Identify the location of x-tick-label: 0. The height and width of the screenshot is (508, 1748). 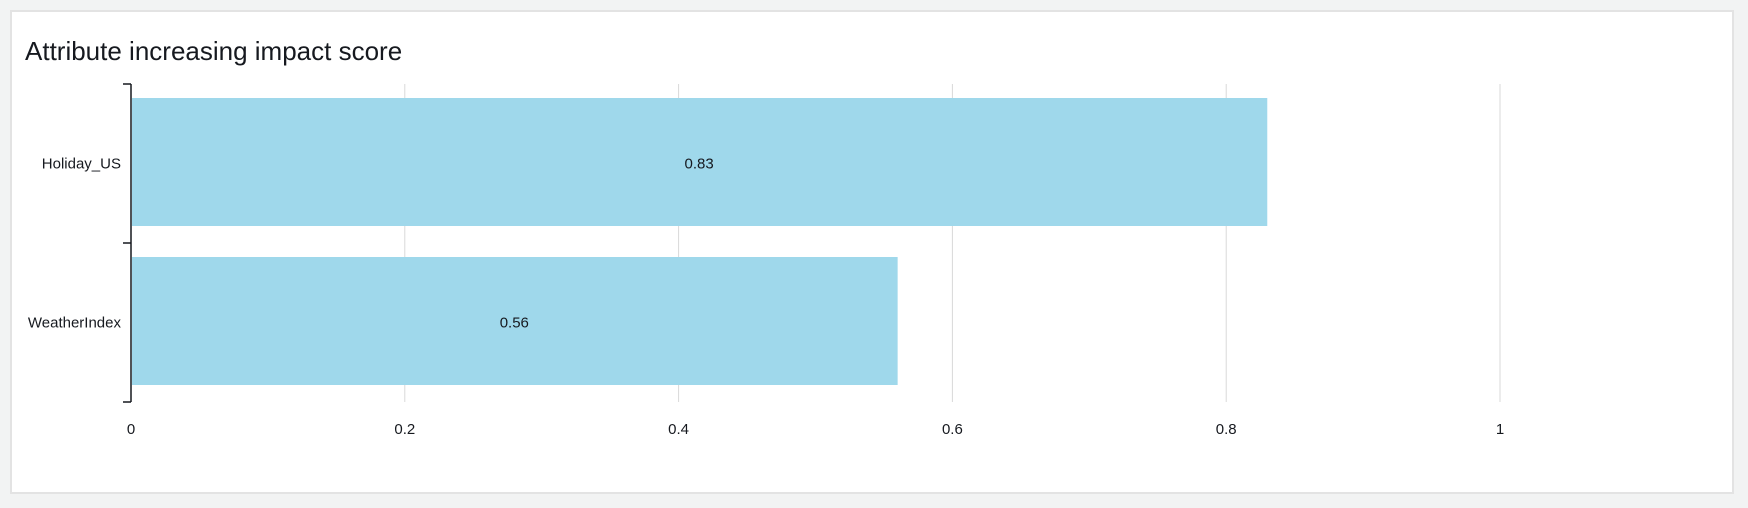
(131, 429).